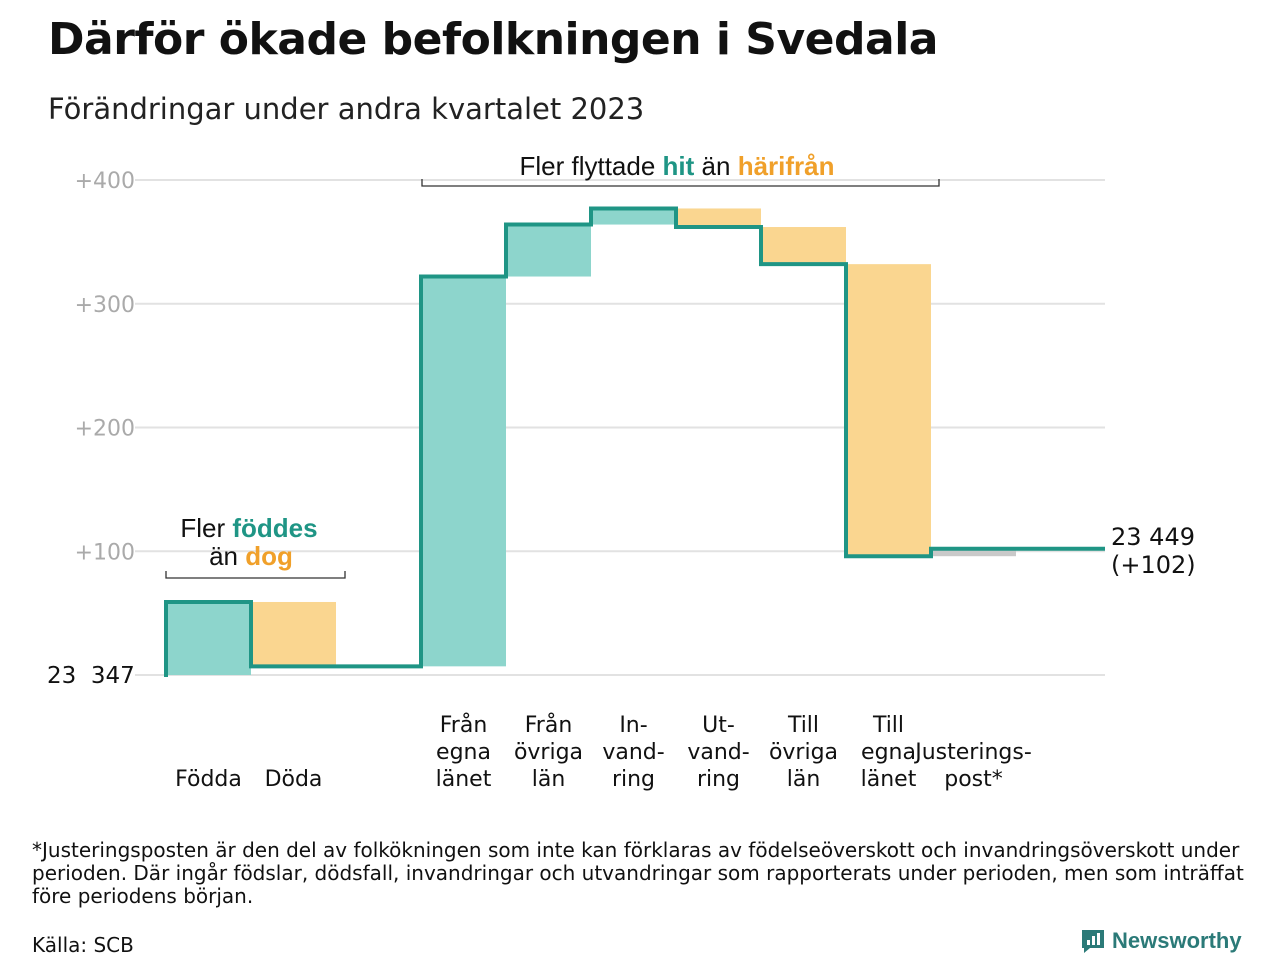 Image resolution: width=1280 pixels, height=960 pixels. Describe the element at coordinates (463, 471) in the screenshot. I see `bar-fran_egna` at that location.